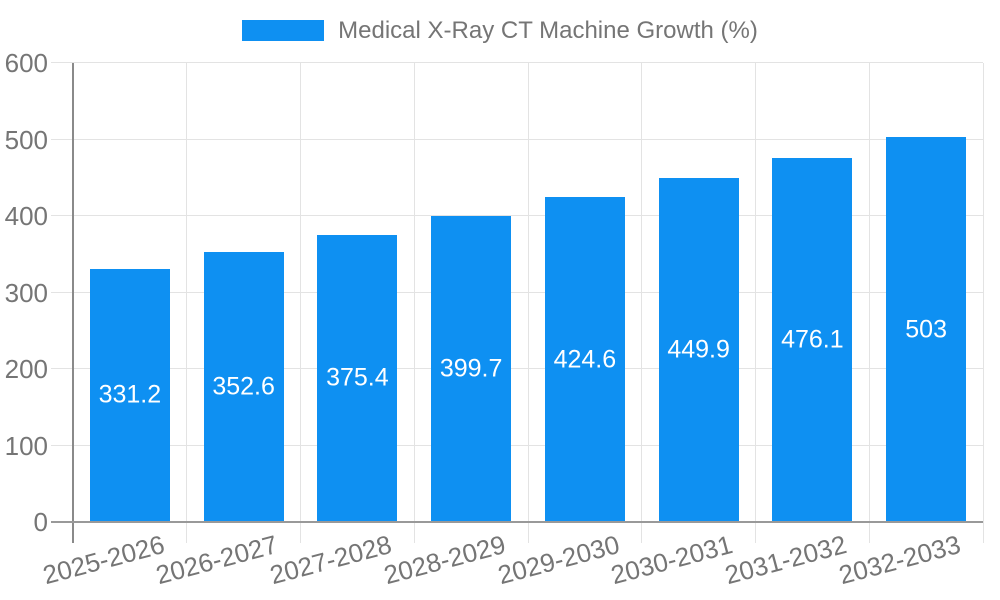 This screenshot has height=600, width=1000. What do you see at coordinates (330, 560) in the screenshot?
I see `x-axis-tick-label: 2027-2028` at bounding box center [330, 560].